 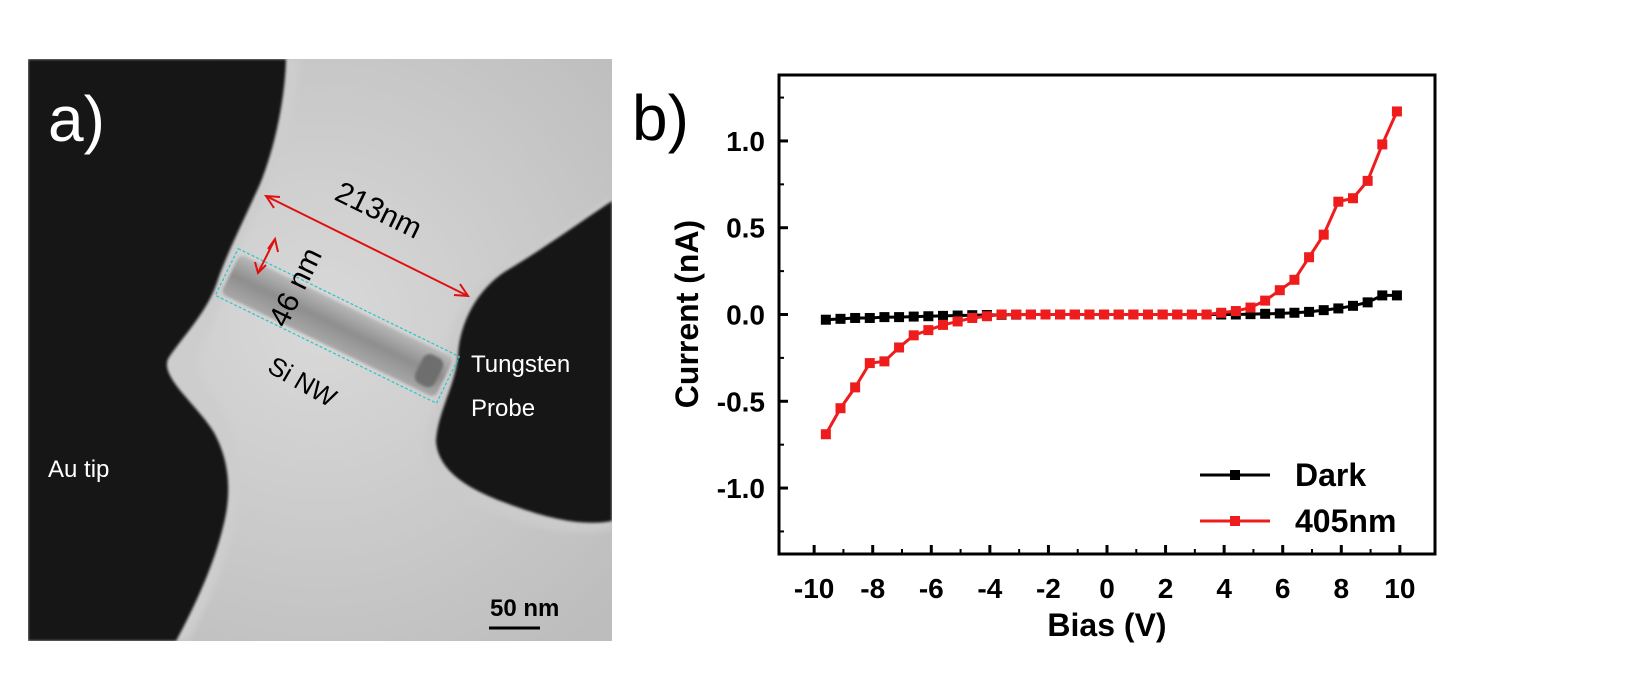 What do you see at coordinates (78, 469) in the screenshot?
I see `au-tip-label: Au tip` at bounding box center [78, 469].